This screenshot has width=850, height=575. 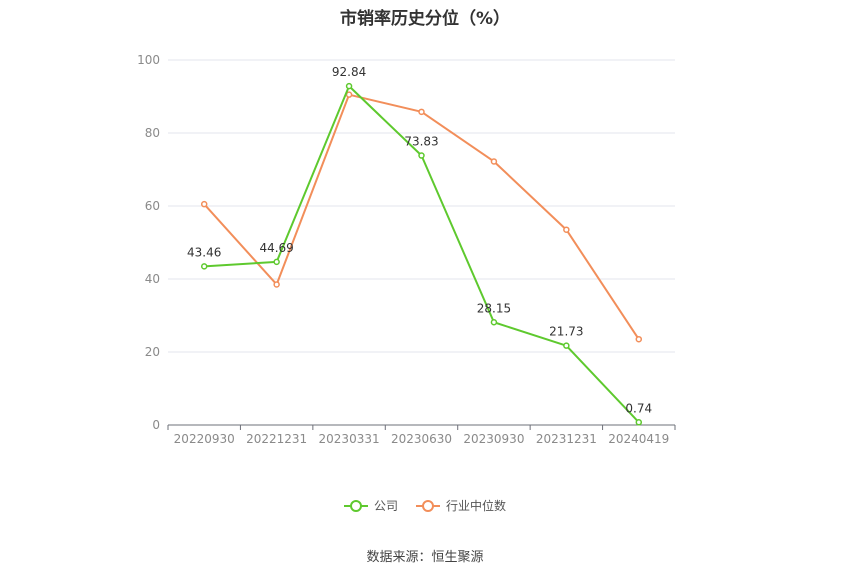 I want to click on legend-label-industry-median: 行业中位数, so click(x=476, y=506).